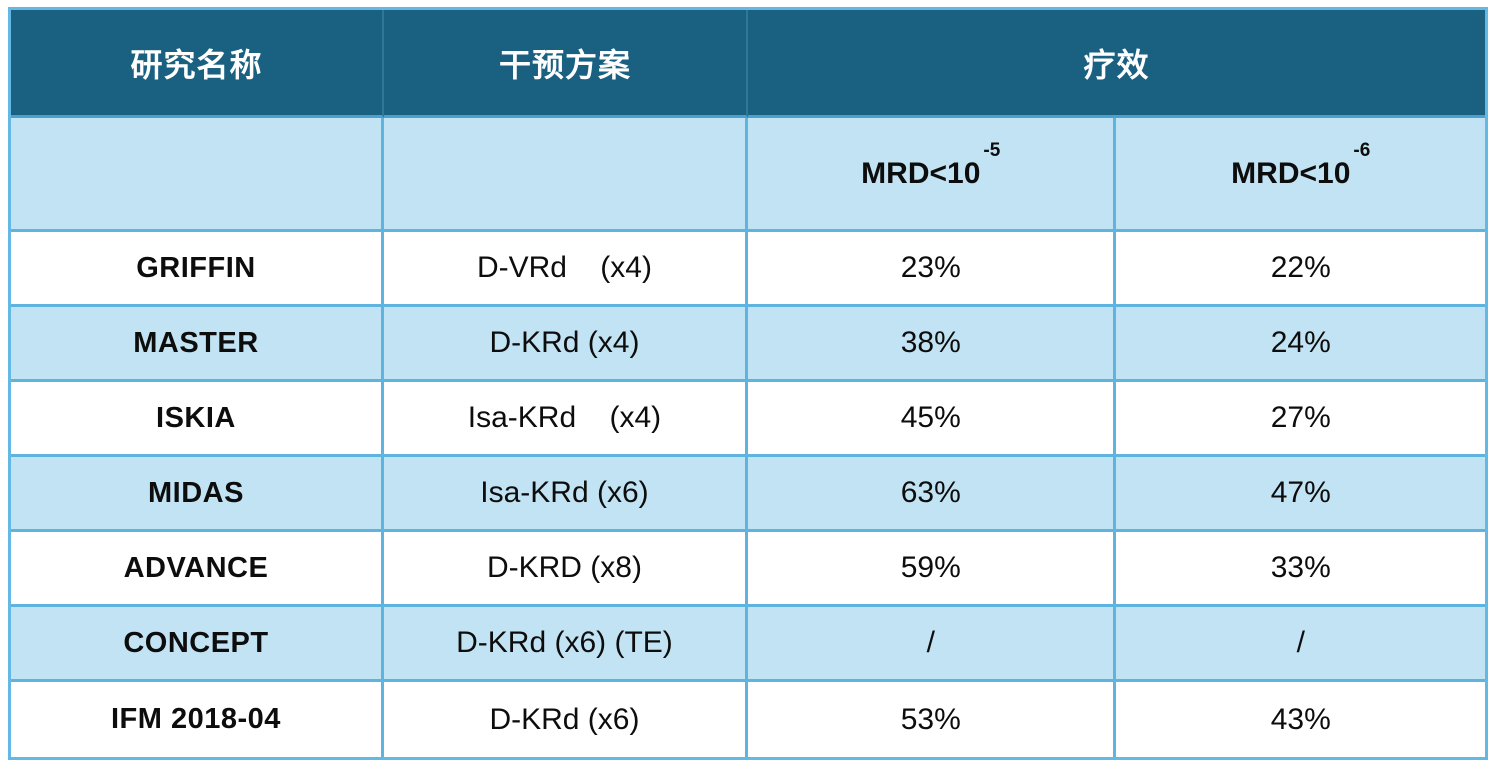 This screenshot has width=1496, height=772. Describe the element at coordinates (932, 719) in the screenshot. I see `mrd5-value-cell: 53%` at that location.